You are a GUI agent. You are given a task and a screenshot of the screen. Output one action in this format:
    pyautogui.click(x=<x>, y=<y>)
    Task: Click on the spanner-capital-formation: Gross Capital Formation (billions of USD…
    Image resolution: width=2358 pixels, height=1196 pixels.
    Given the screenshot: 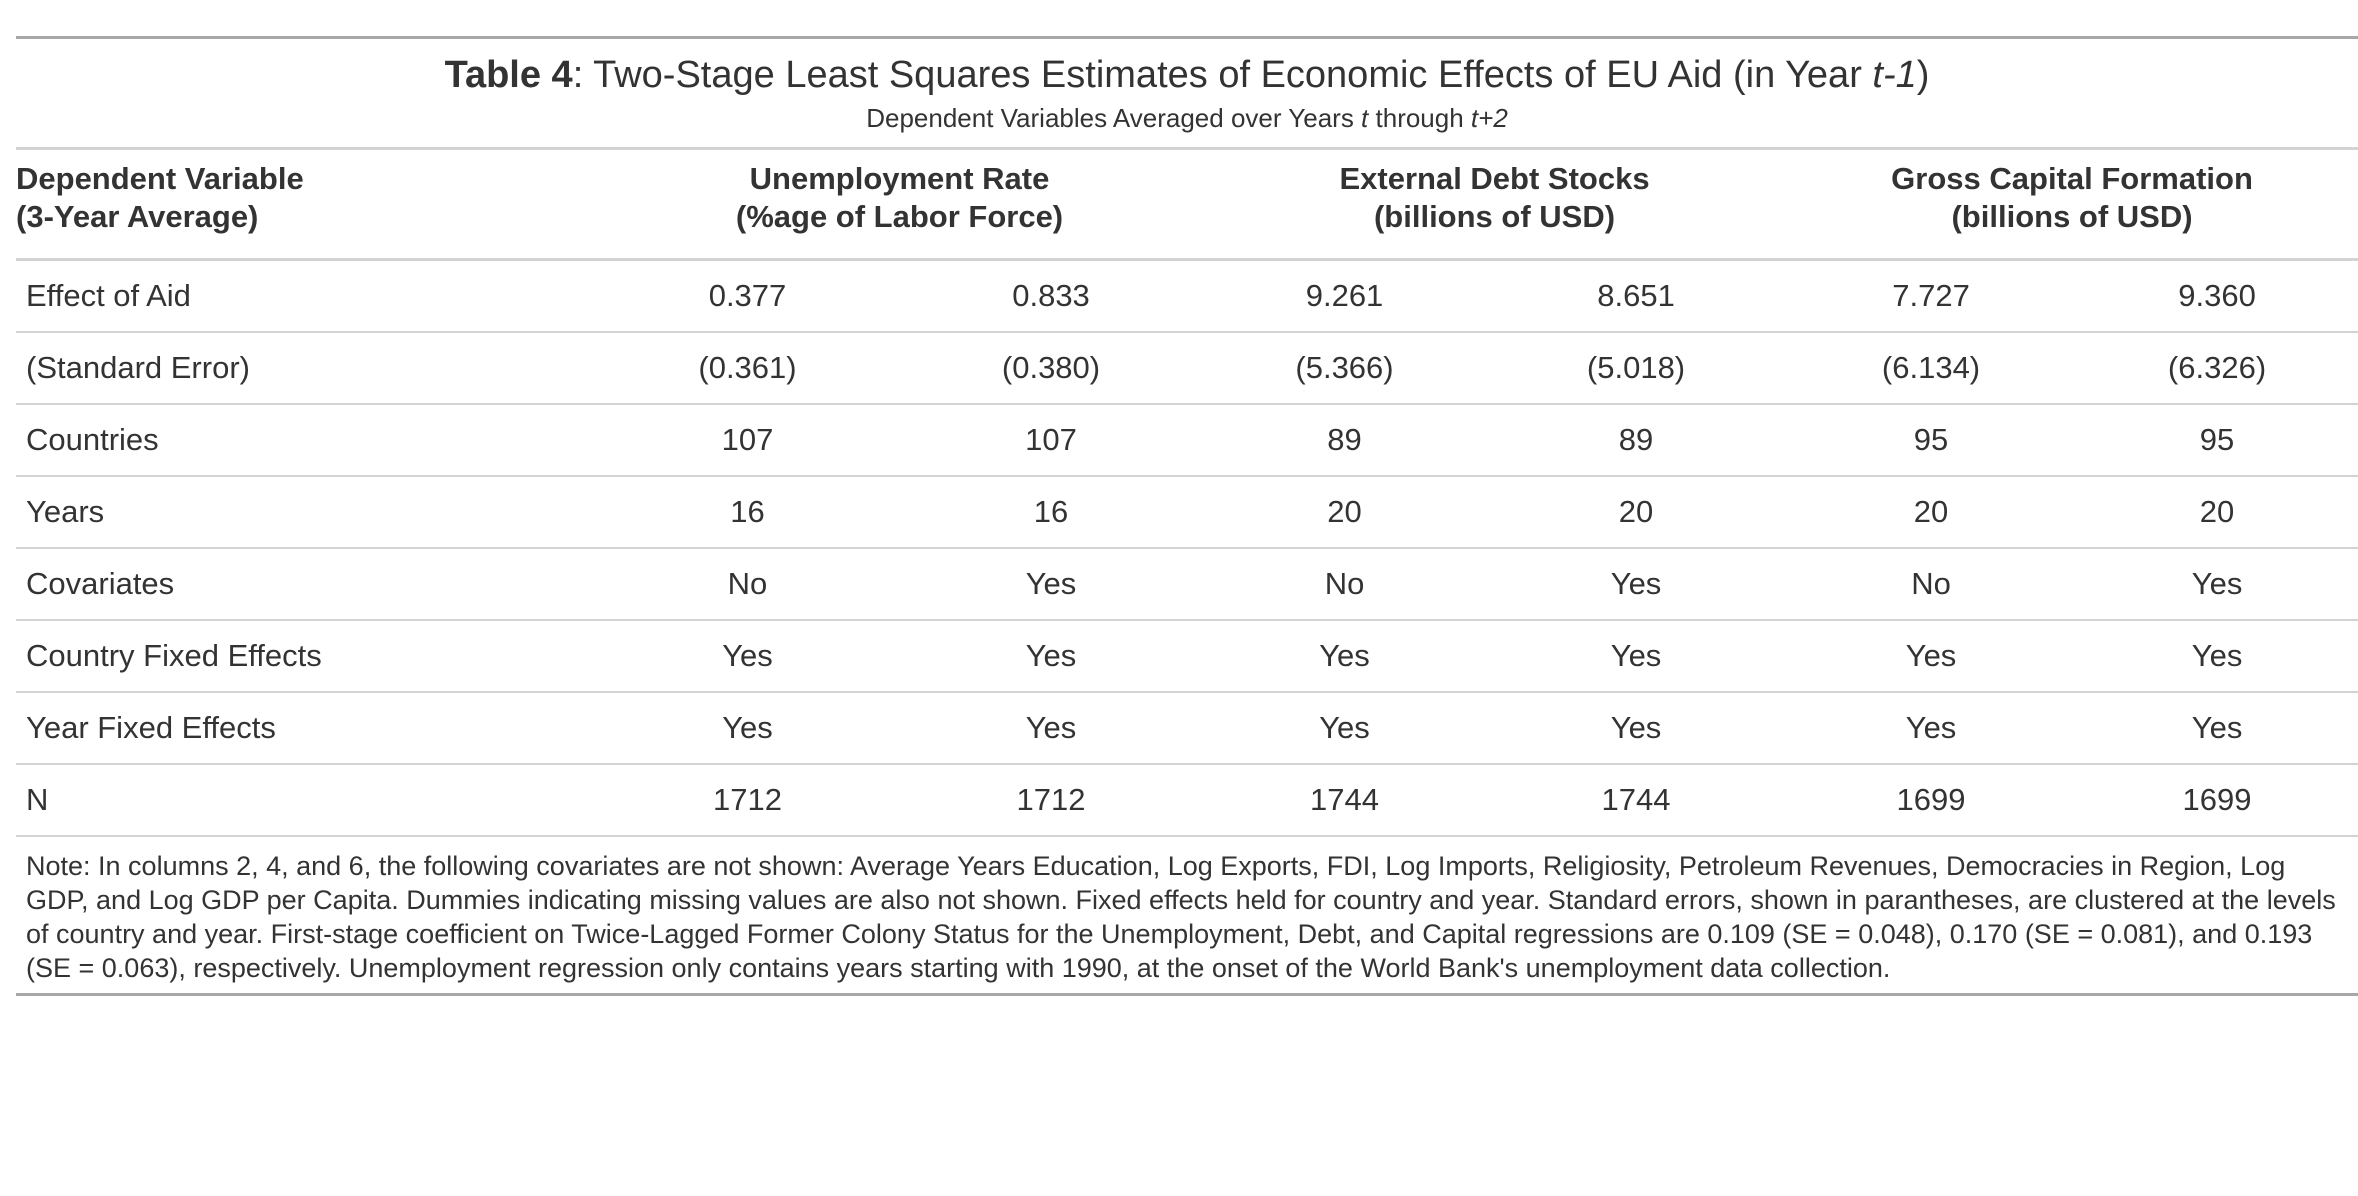 What is the action you would take?
    pyautogui.click(x=2072, y=205)
    